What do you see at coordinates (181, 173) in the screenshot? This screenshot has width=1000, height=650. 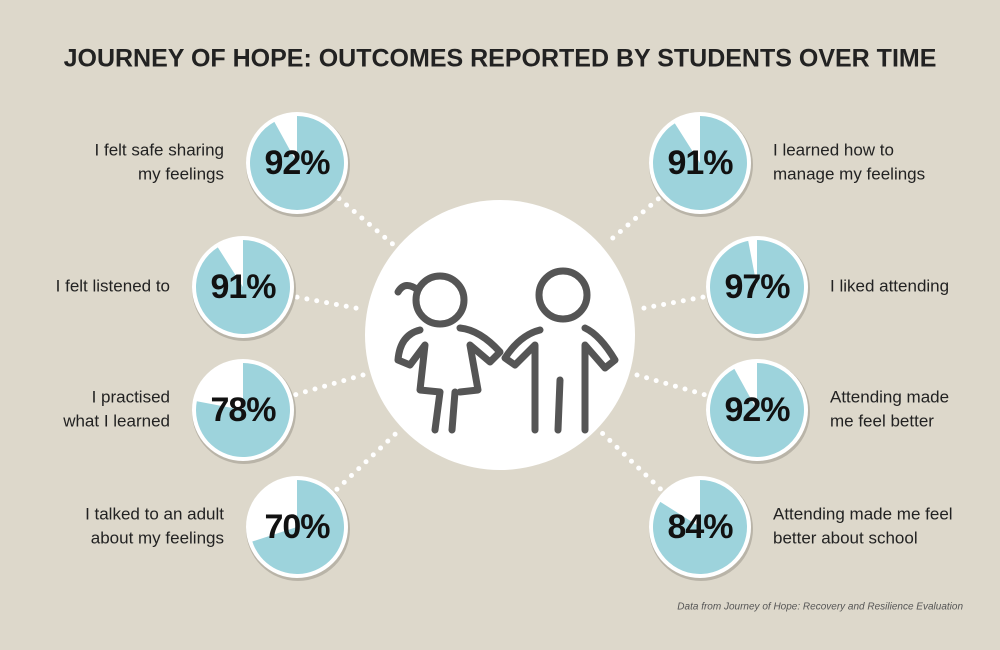 I see `category-label: my feelings` at bounding box center [181, 173].